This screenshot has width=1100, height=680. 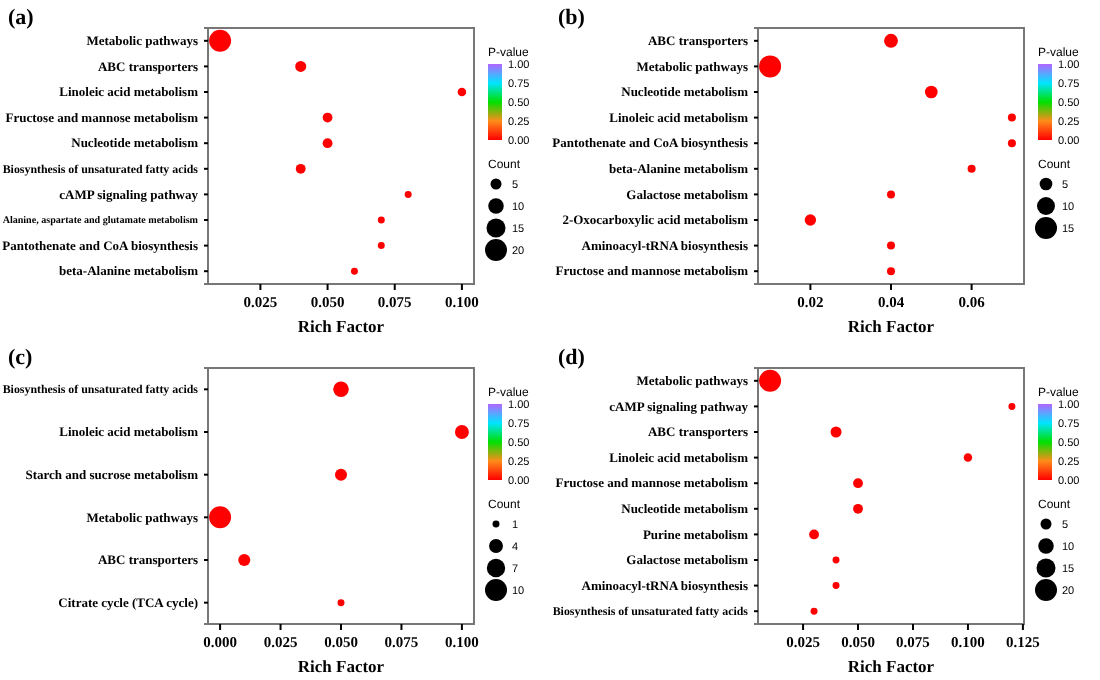 I want to click on text: (a), so click(x=21, y=18).